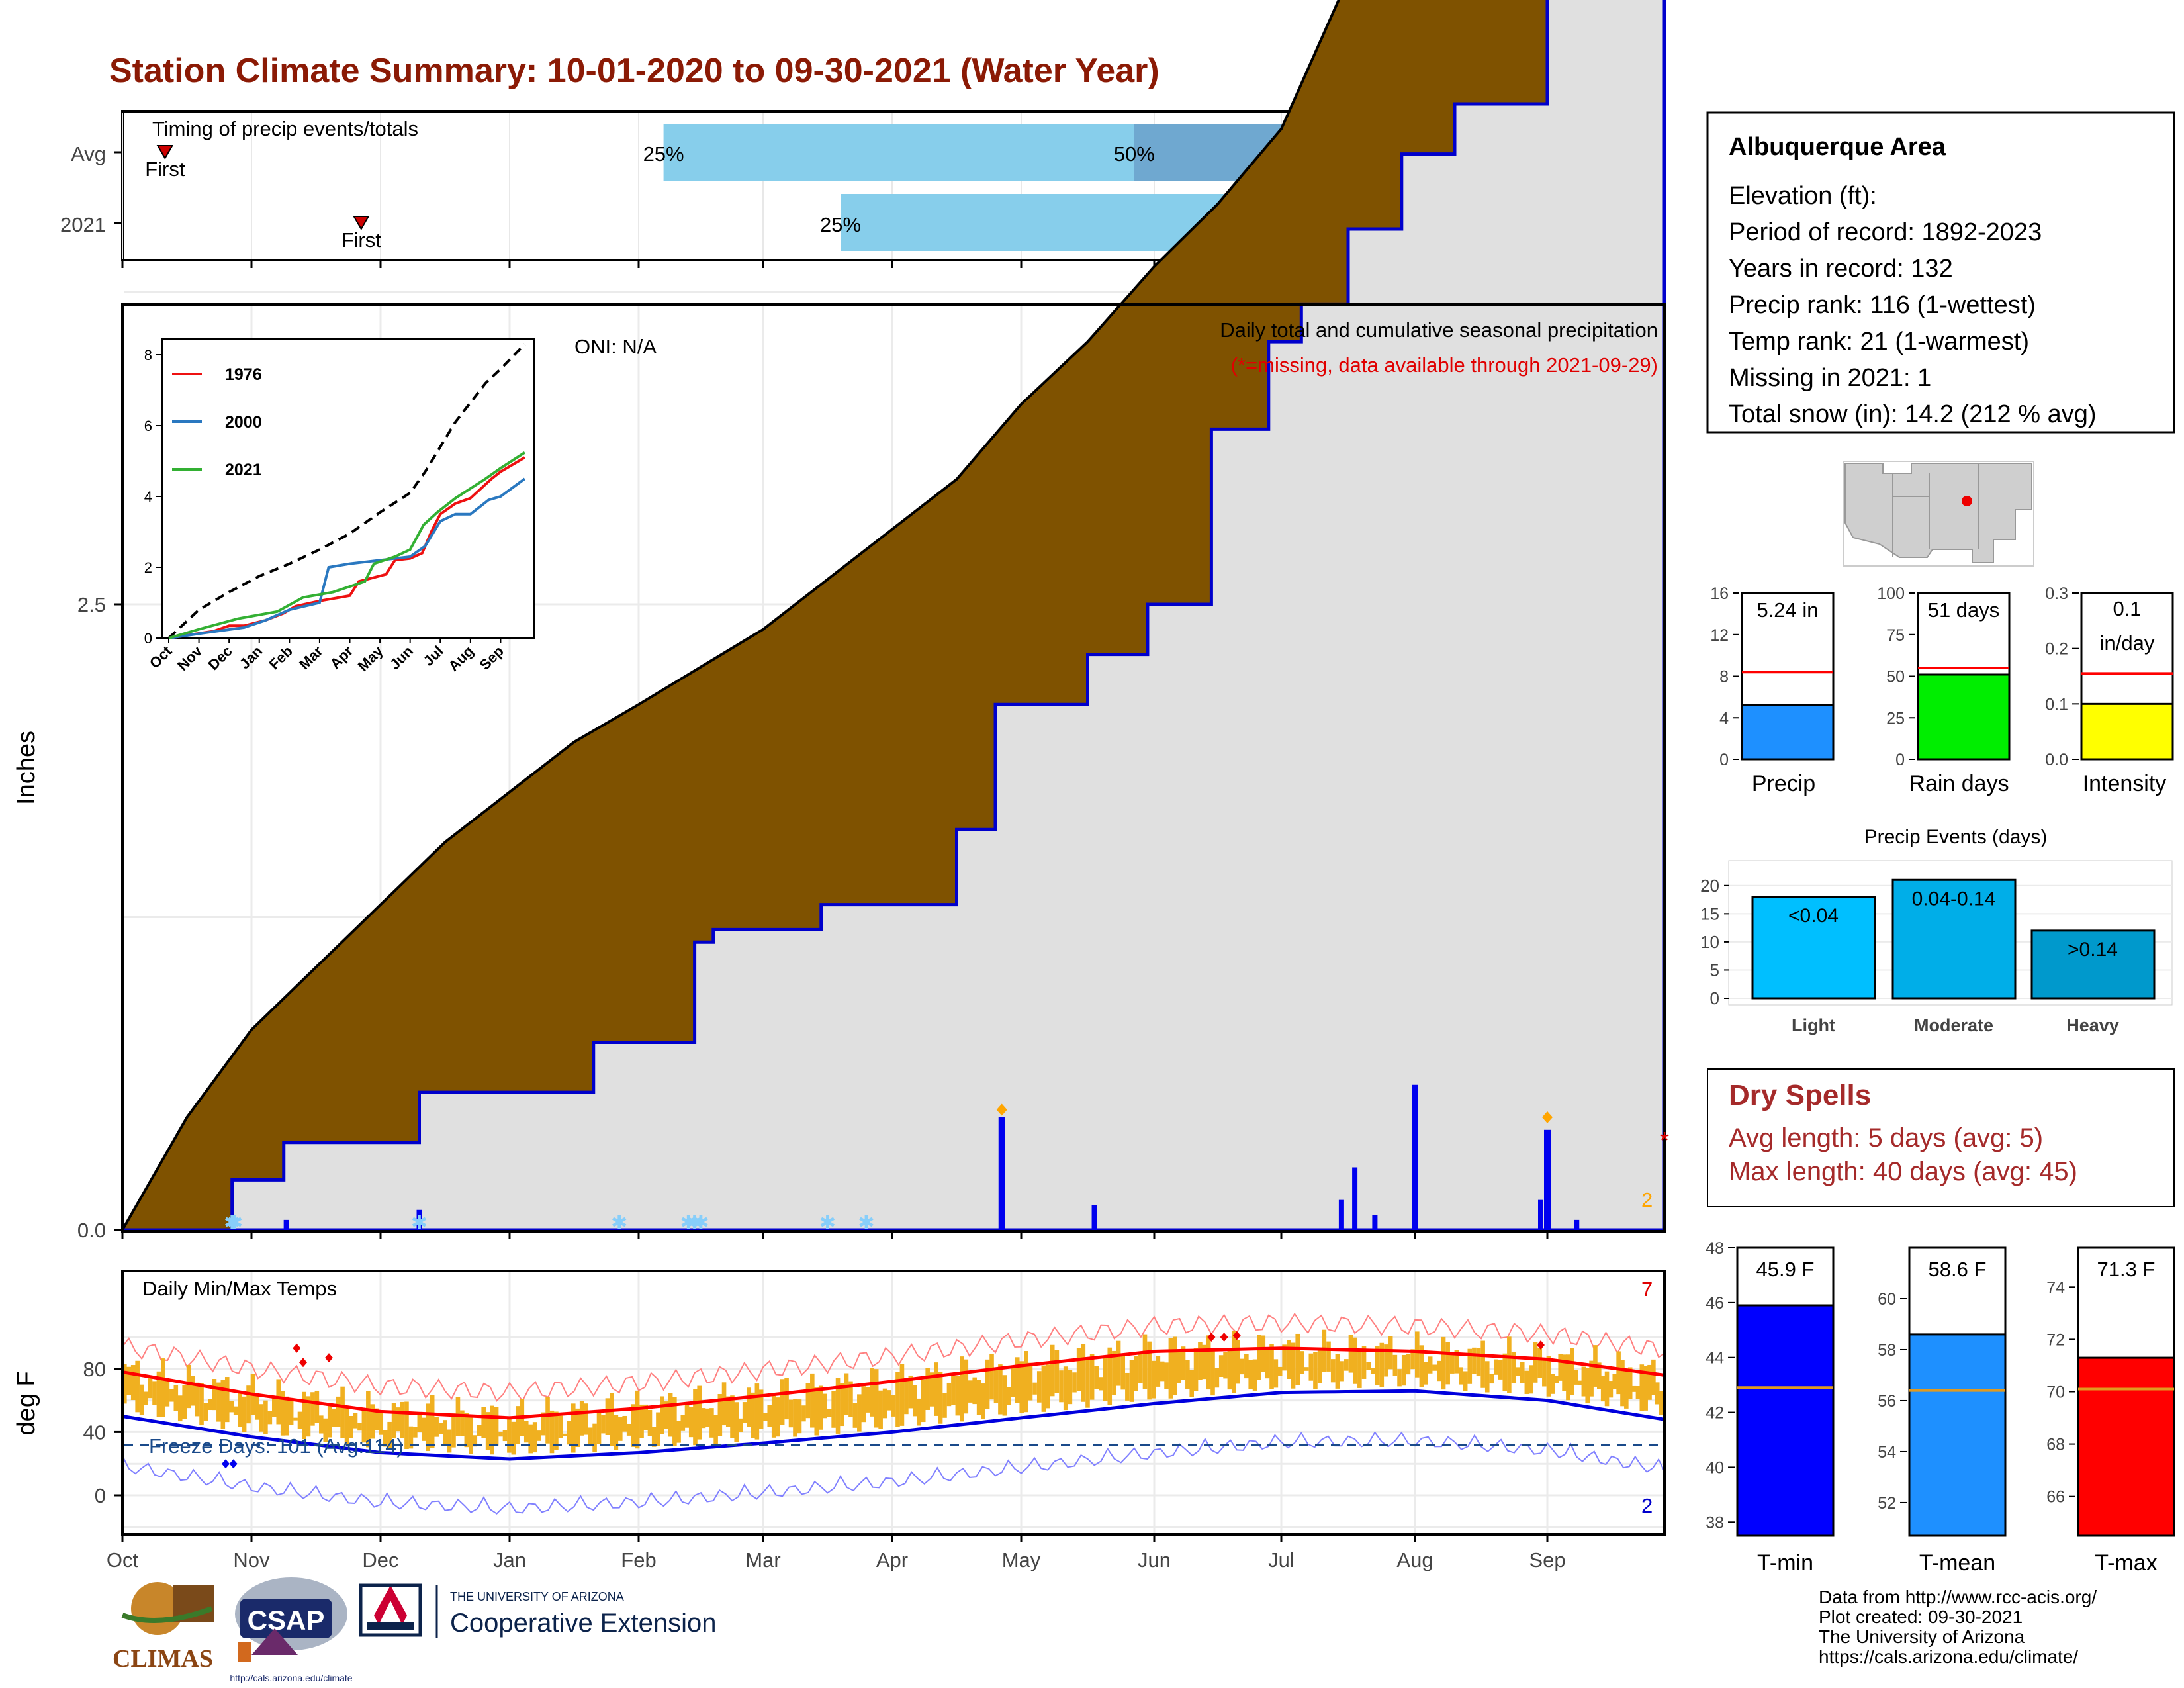 The width and height of the screenshot is (2184, 1688). I want to click on info-line-3: Precip rank: 116 (1-wettest), so click(1883, 305).